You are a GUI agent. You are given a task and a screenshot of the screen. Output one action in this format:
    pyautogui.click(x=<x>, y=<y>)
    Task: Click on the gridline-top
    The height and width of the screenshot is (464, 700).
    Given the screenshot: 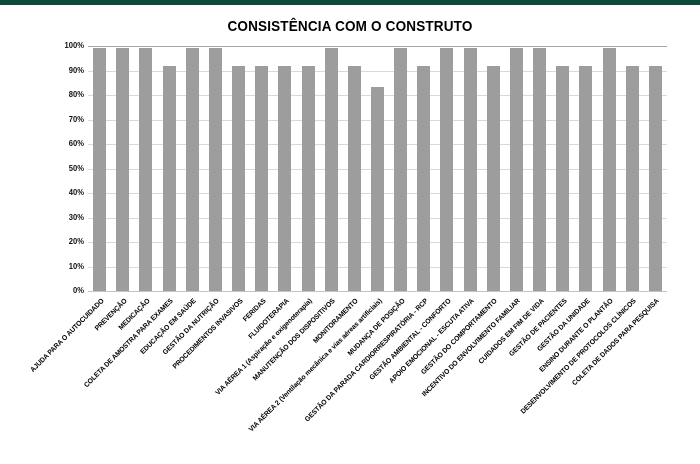 What is the action you would take?
    pyautogui.click(x=377, y=46)
    